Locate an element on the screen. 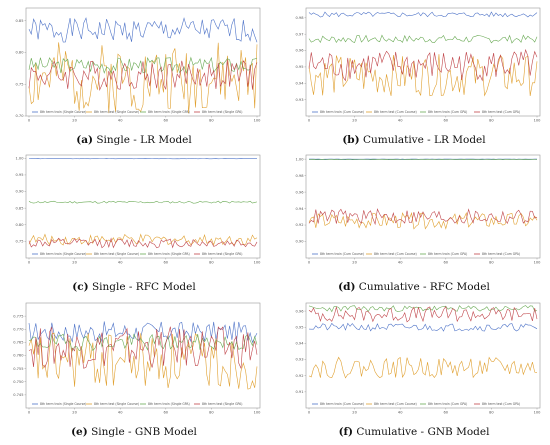 This screenshot has width=550, height=445. caption-letter: (e) is located at coordinates (79, 432).